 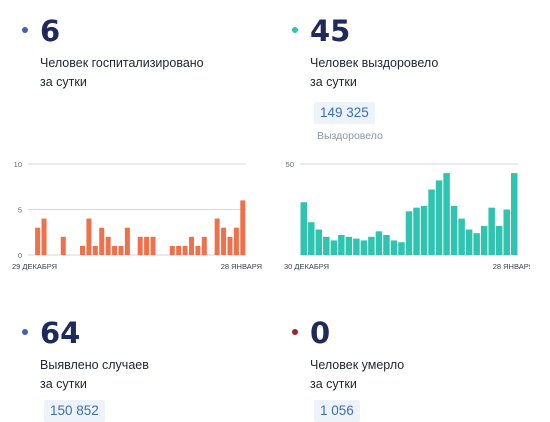 What do you see at coordinates (150, 73) in the screenshot?
I see `hospitalized-description: Человек госпитализировано за сутки` at bounding box center [150, 73].